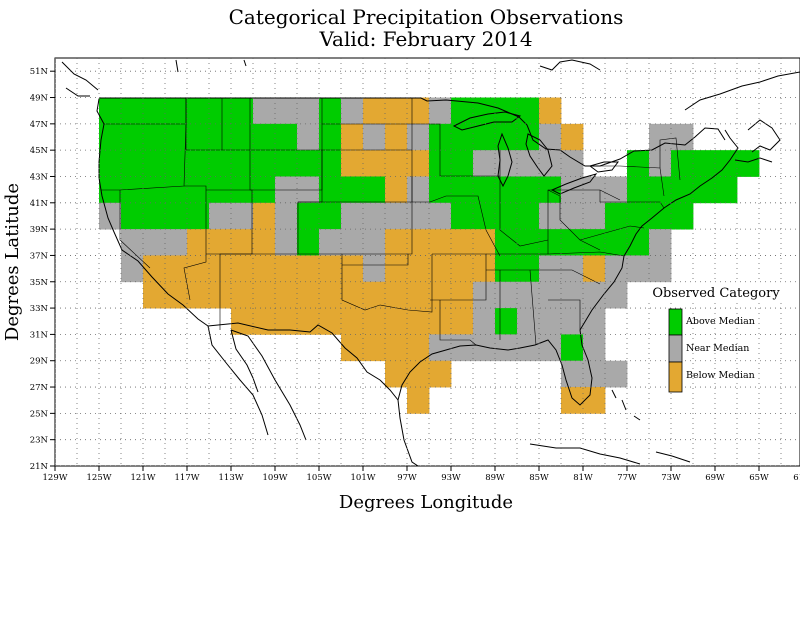 This screenshot has width=800, height=618. Describe the element at coordinates (574, 184) in the screenshot. I see `lake-erie` at that location.